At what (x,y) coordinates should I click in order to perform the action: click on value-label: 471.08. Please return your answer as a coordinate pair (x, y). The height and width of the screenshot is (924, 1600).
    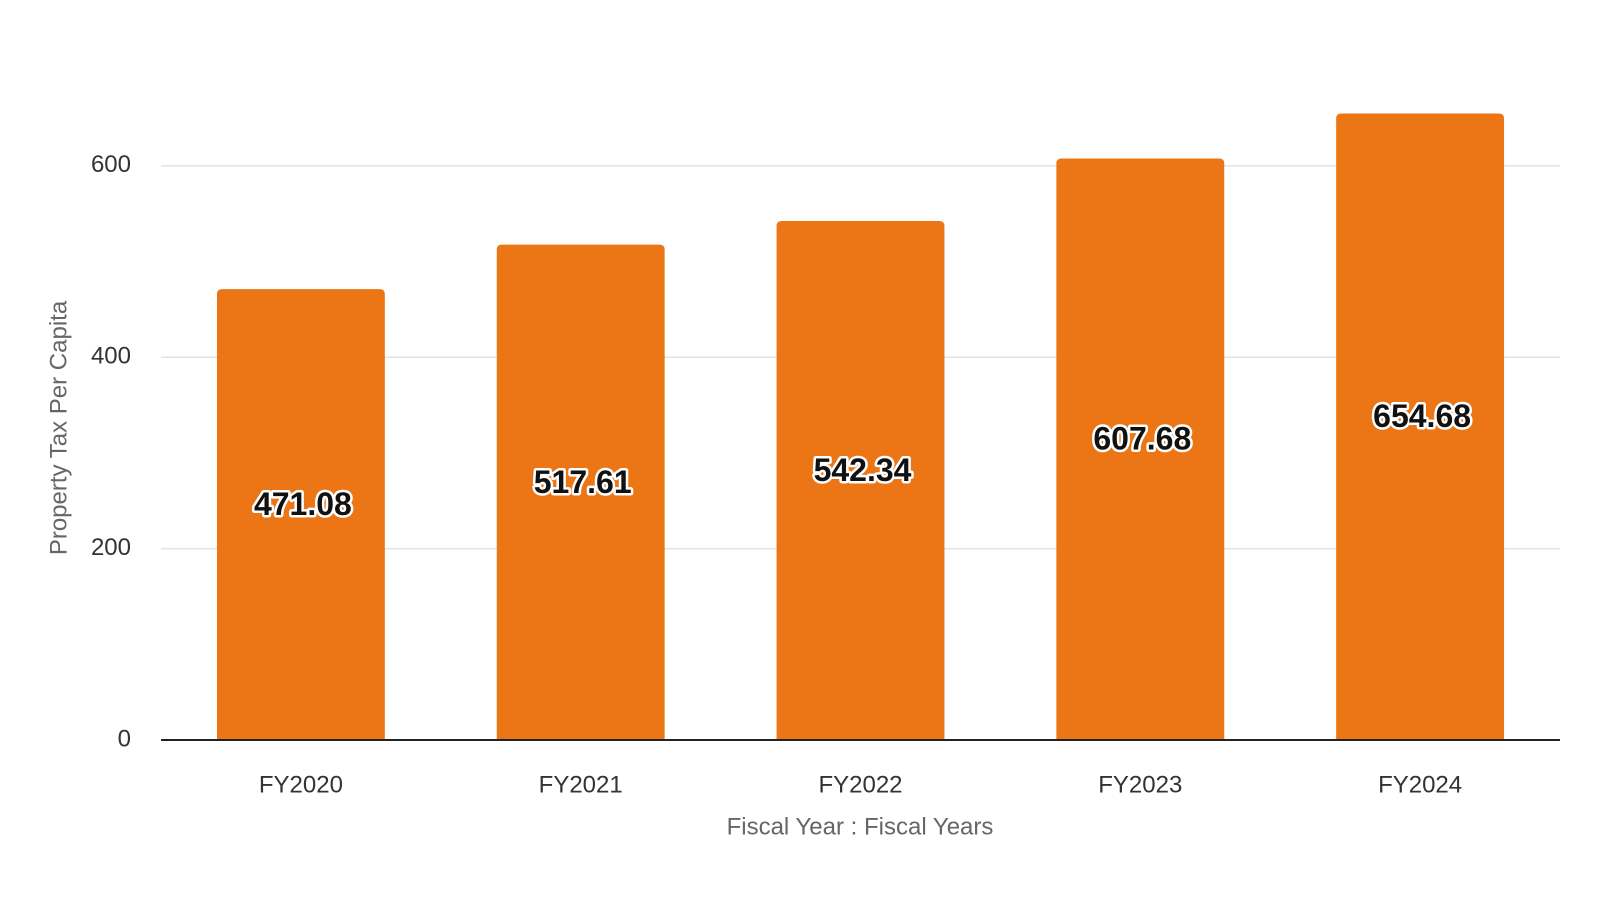
    Looking at the image, I should click on (303, 504).